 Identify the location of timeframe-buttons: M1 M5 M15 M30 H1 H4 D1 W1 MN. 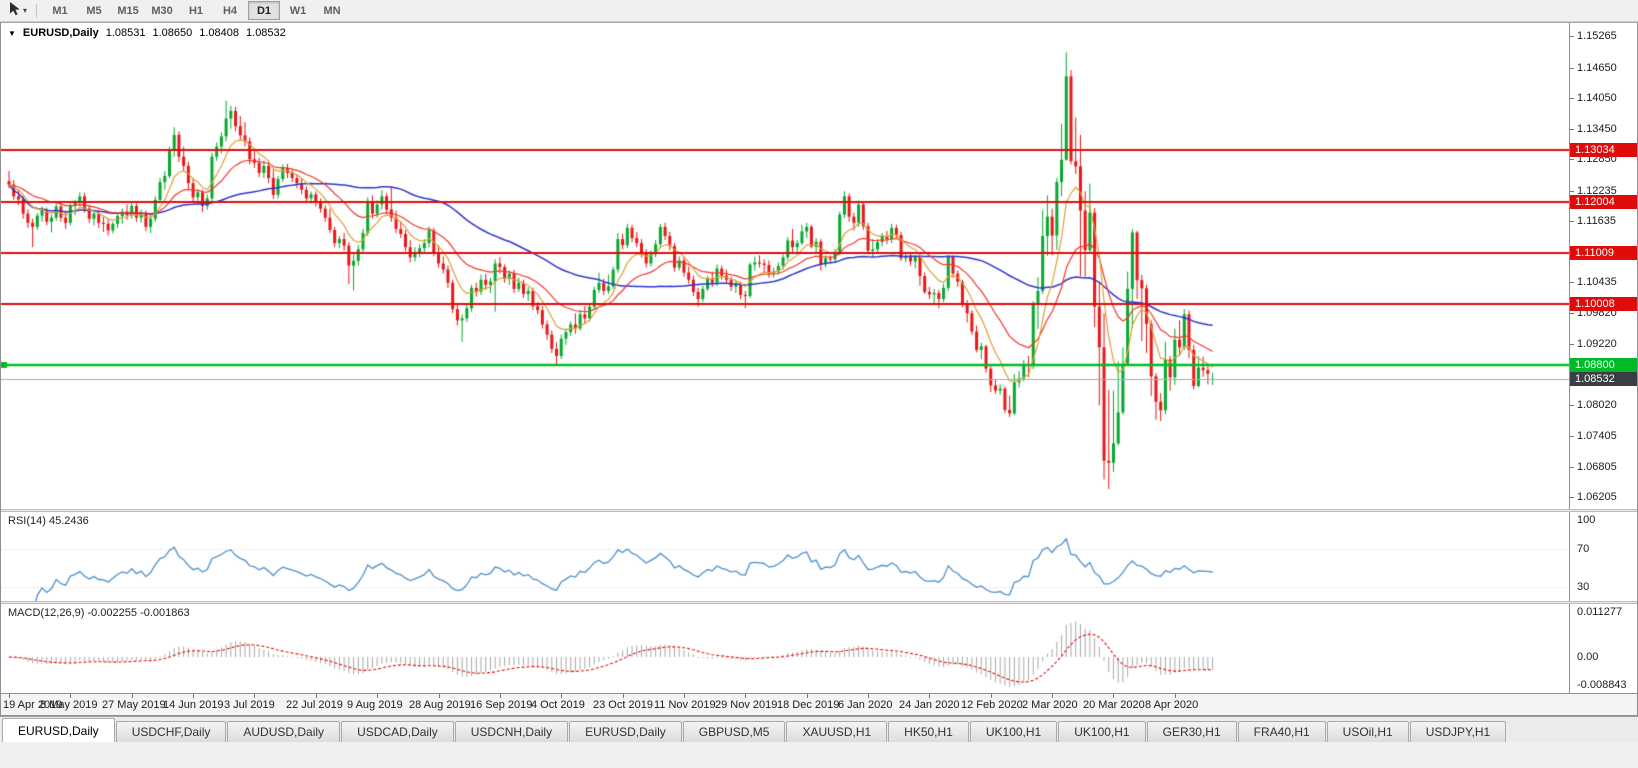
(196, 10).